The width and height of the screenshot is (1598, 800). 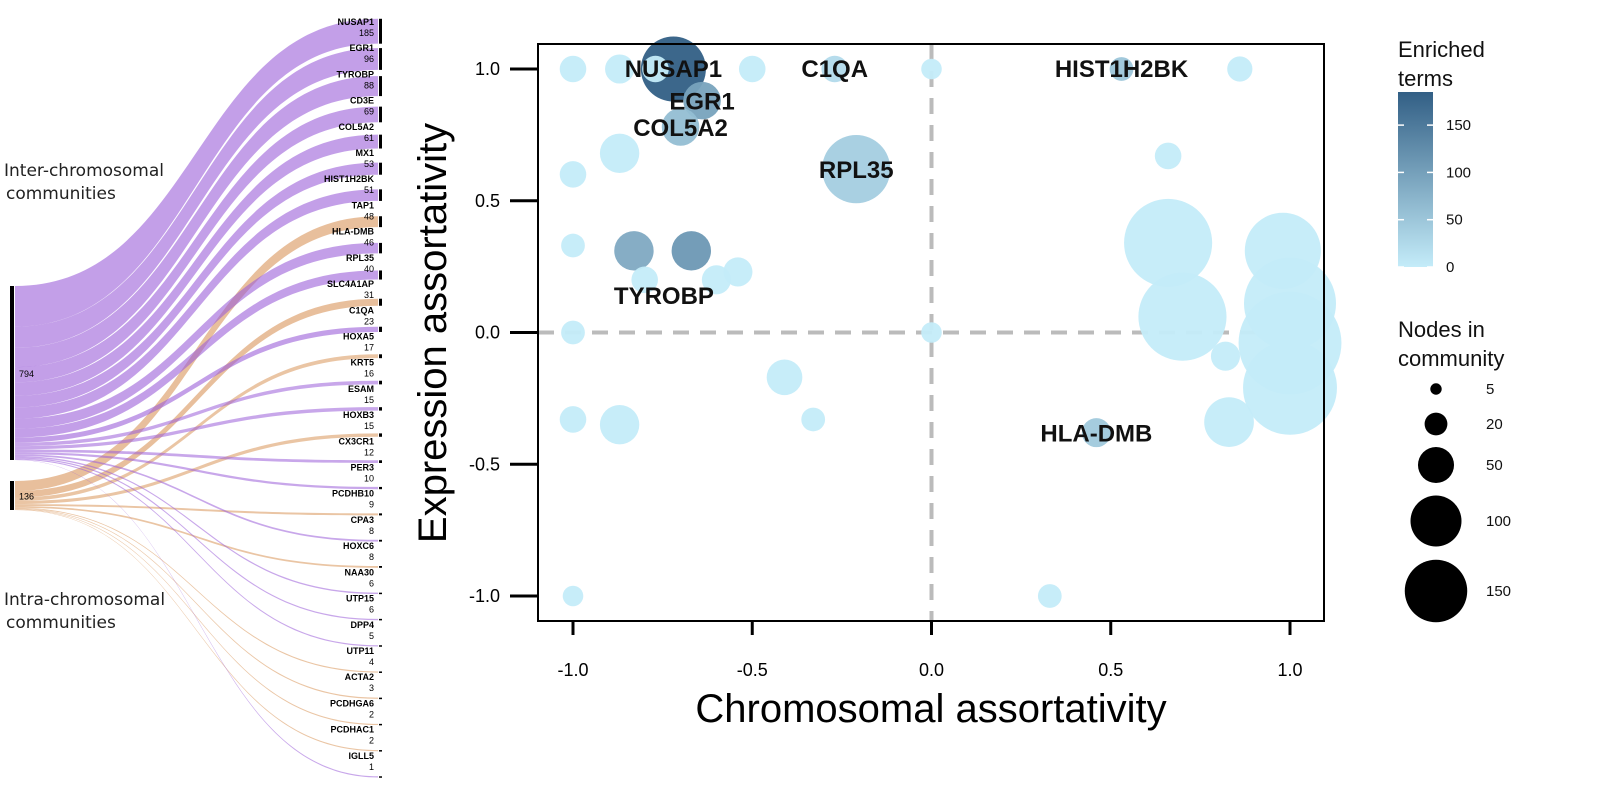 What do you see at coordinates (371, 688) in the screenshot?
I see `target-count-label: 3` at bounding box center [371, 688].